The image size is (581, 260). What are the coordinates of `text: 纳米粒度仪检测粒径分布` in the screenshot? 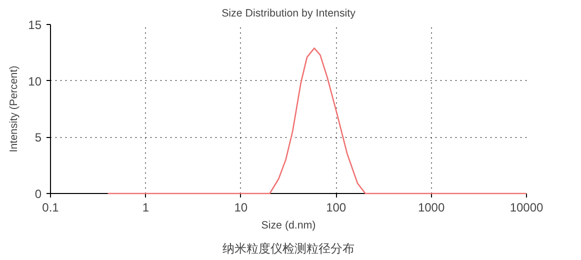 It's located at (288, 249).